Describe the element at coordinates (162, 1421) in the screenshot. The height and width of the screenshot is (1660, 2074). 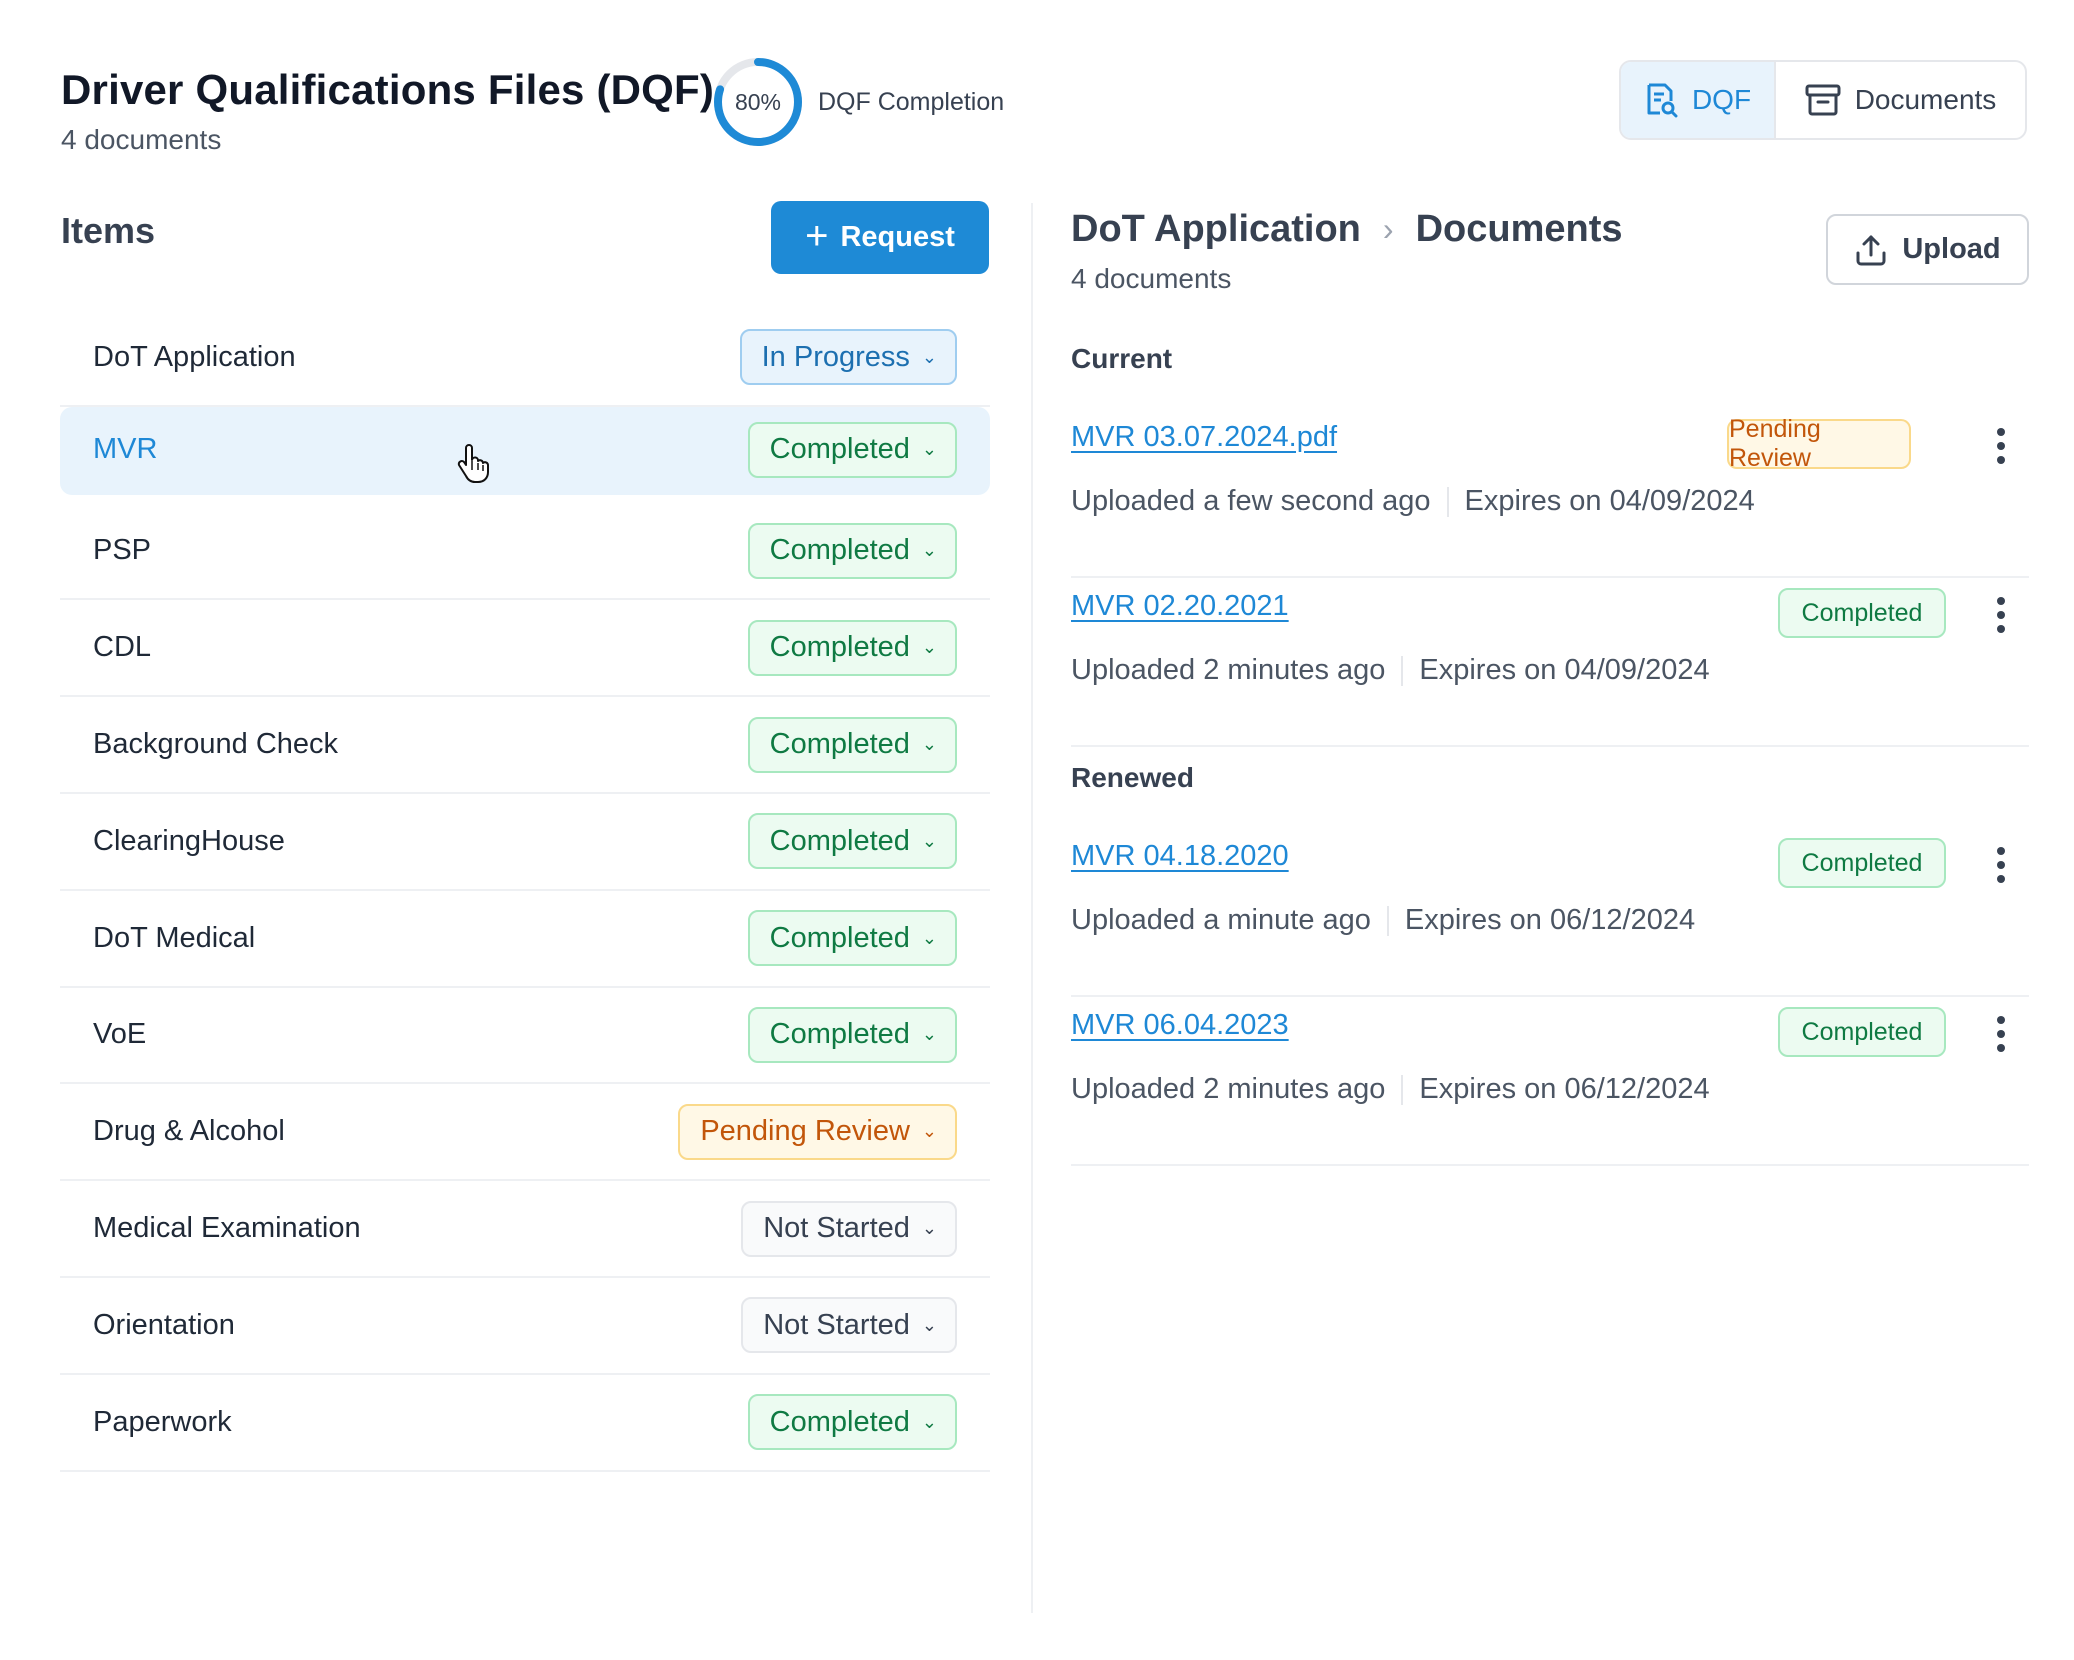
I see `item-name: Paperwork` at that location.